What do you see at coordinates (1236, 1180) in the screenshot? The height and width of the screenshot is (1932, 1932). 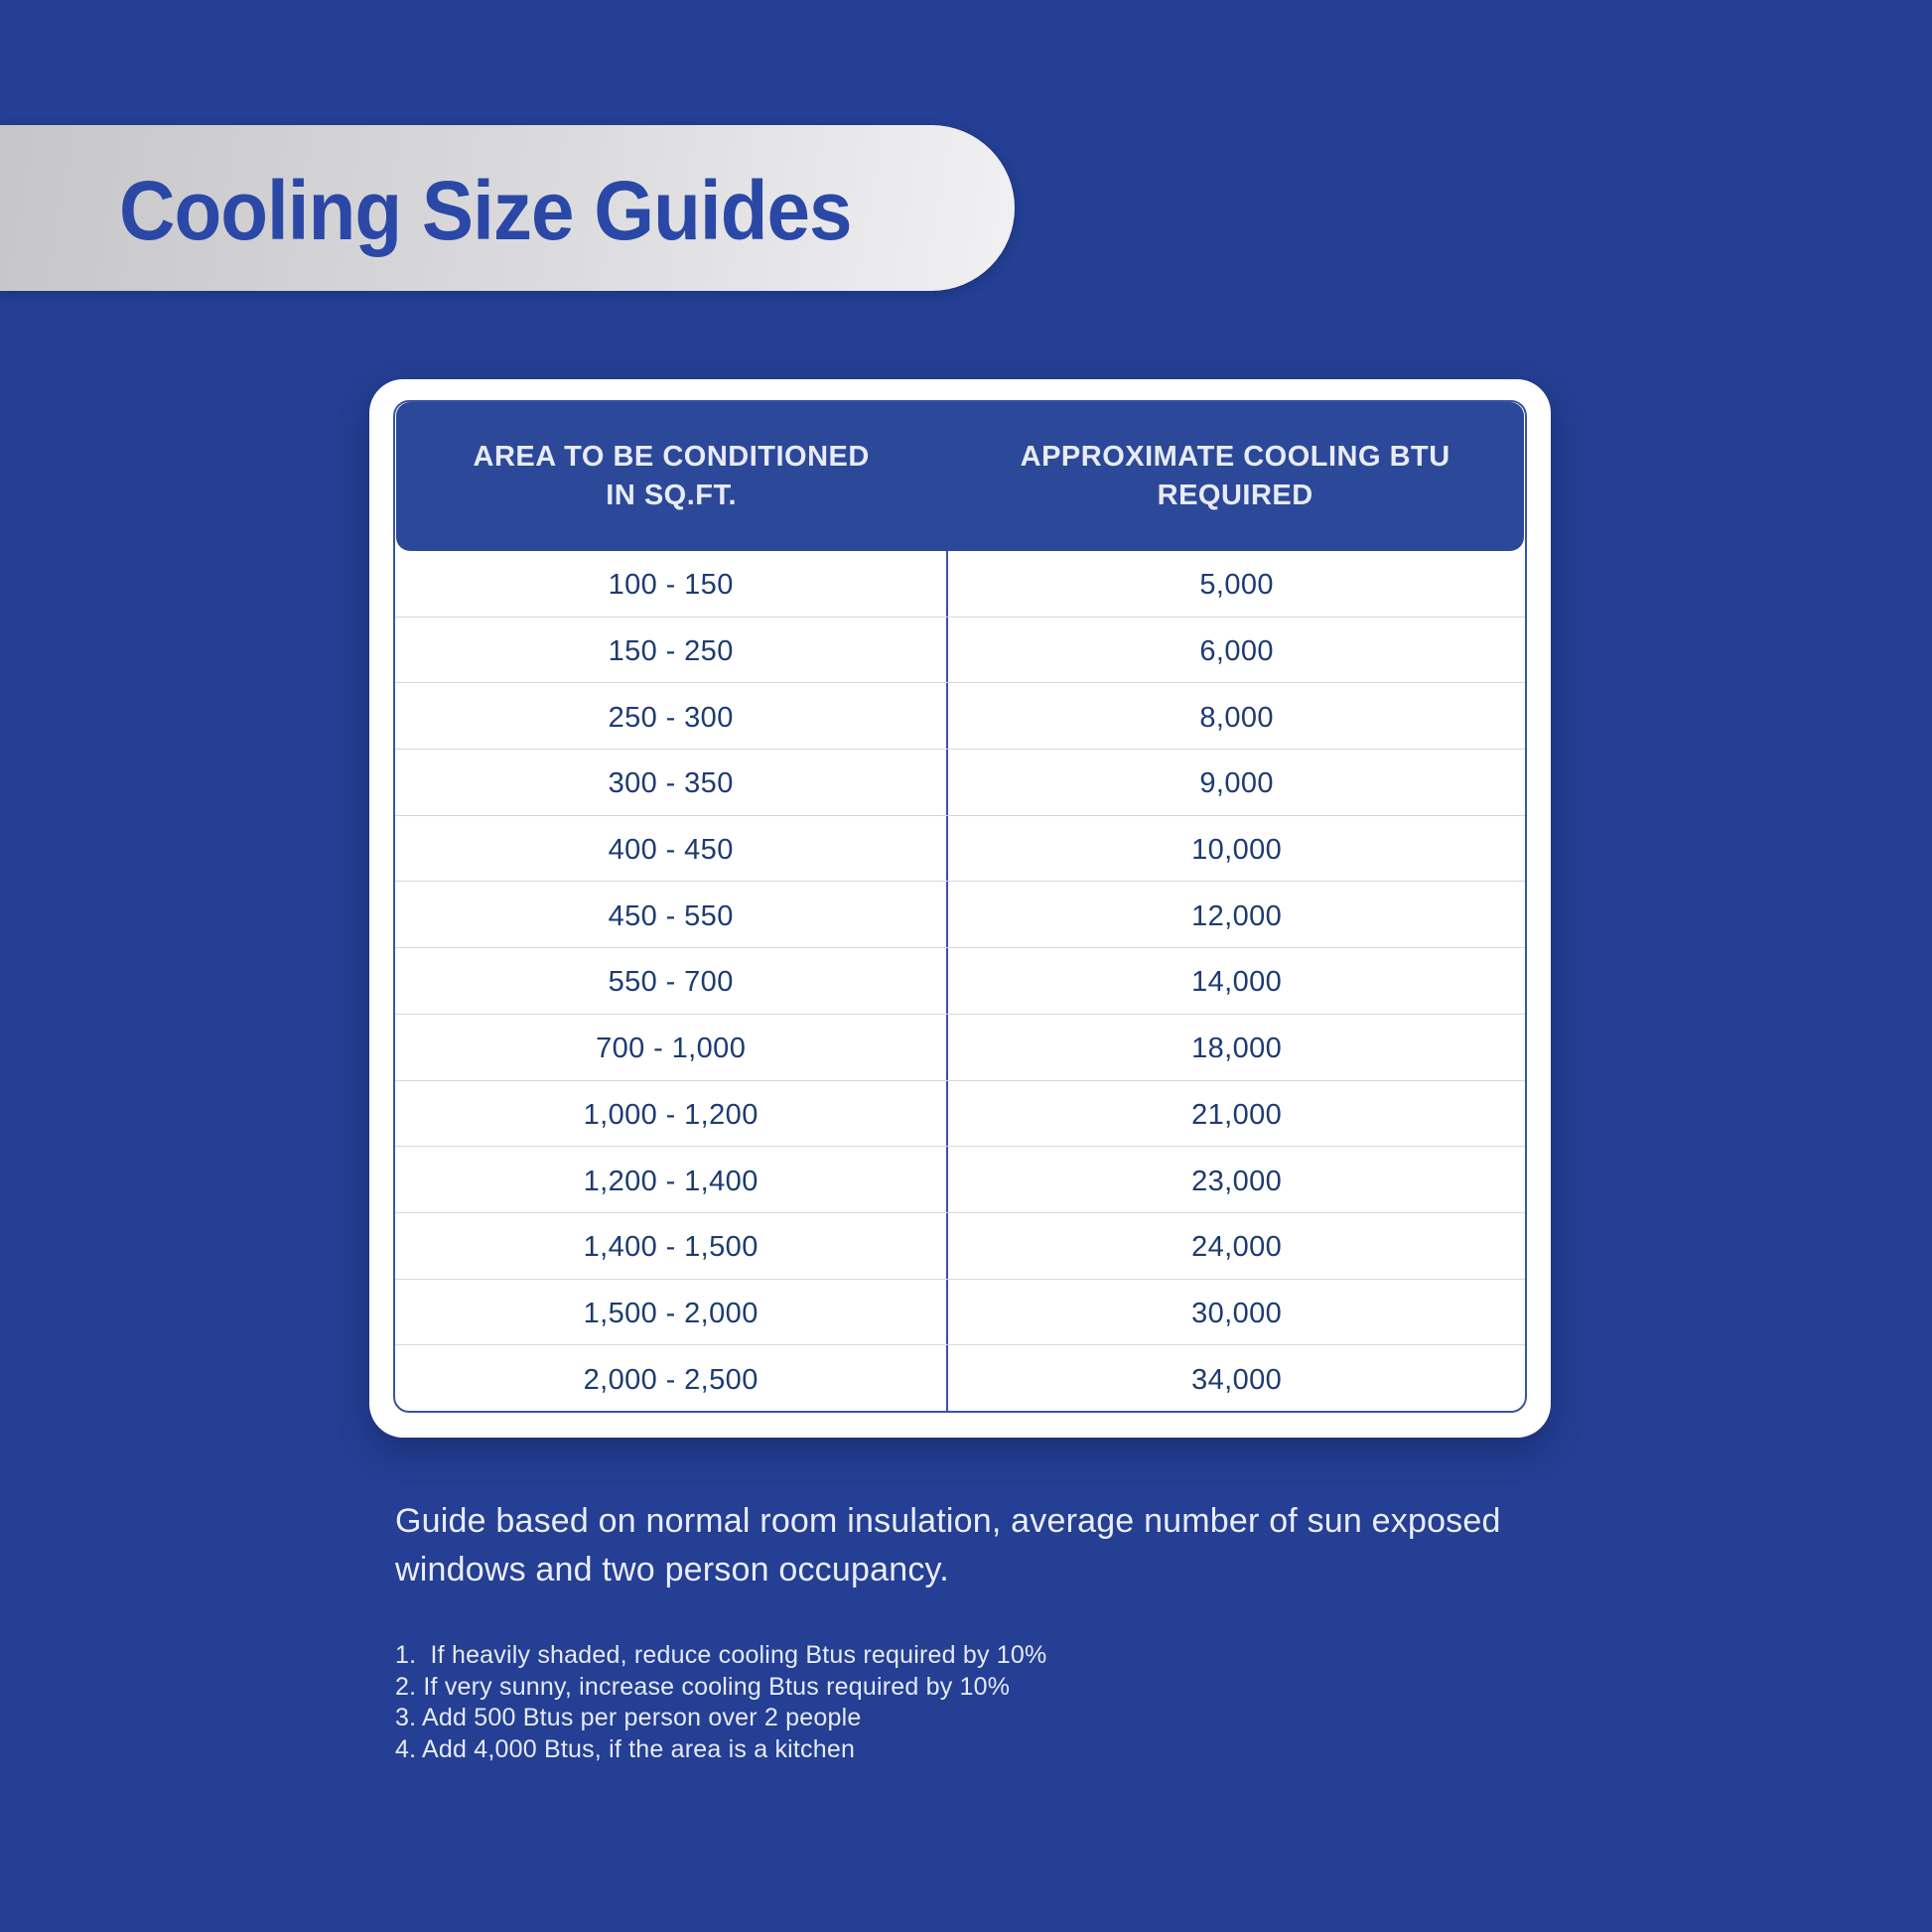 I see `btu-cell: 23,000` at bounding box center [1236, 1180].